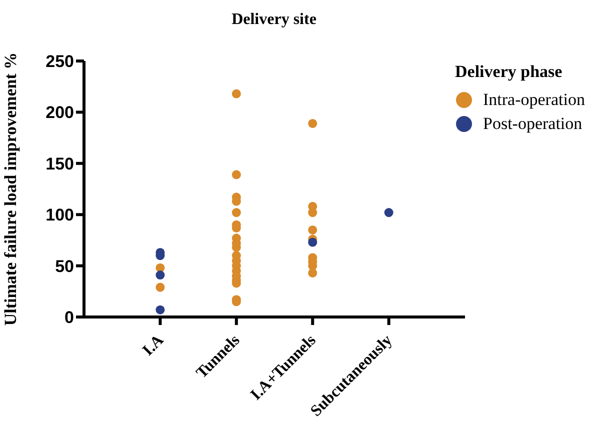  I want to click on legend-label: Intra-operation, so click(534, 100).